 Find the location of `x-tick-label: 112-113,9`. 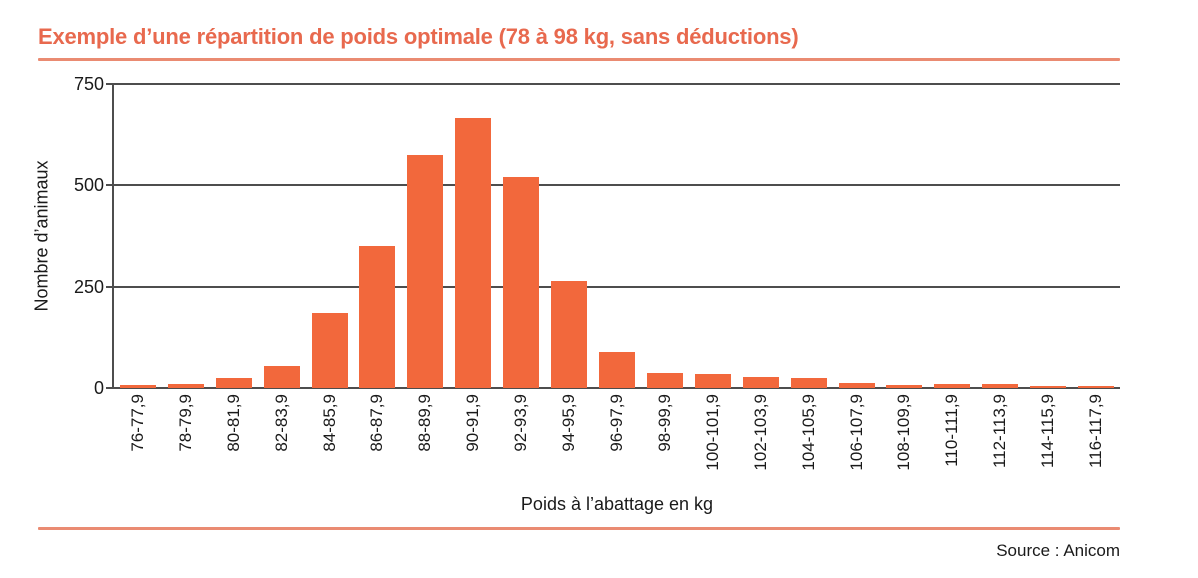

x-tick-label: 112-113,9 is located at coordinates (1000, 431).